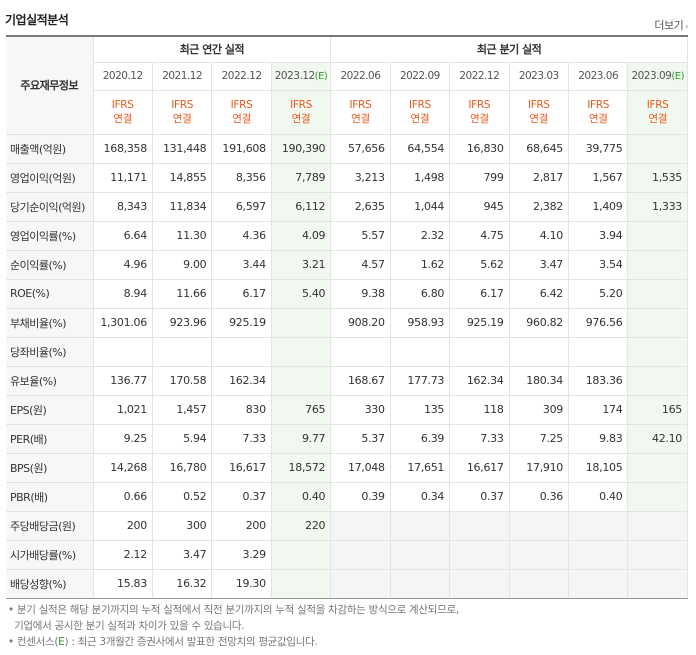 The image size is (696, 655). What do you see at coordinates (420, 381) in the screenshot?
I see `table-cell: 177.73` at bounding box center [420, 381].